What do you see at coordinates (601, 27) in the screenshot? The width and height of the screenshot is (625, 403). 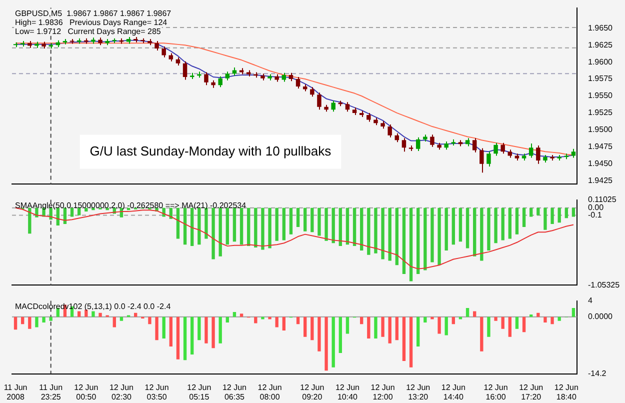 I see `y-tick-label: 1.9650` at bounding box center [601, 27].